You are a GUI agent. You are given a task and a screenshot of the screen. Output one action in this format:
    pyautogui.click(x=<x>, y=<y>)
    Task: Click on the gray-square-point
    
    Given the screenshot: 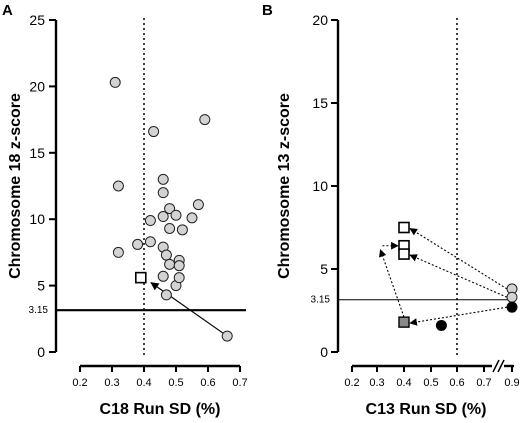 What is the action you would take?
    pyautogui.click(x=404, y=322)
    